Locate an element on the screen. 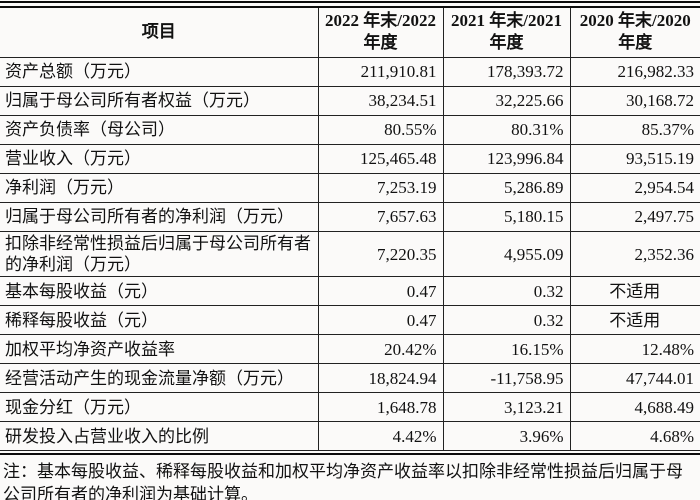  row-label-cell: 资产负债率（母公司） is located at coordinates (159, 129).